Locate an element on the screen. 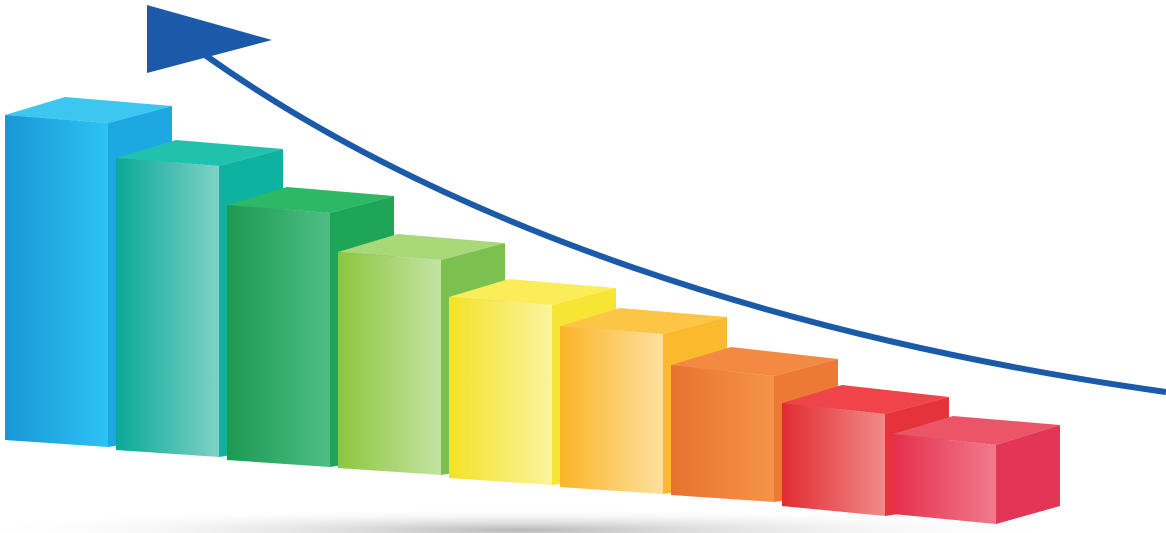  trend-arrow-head is located at coordinates (209, 39).